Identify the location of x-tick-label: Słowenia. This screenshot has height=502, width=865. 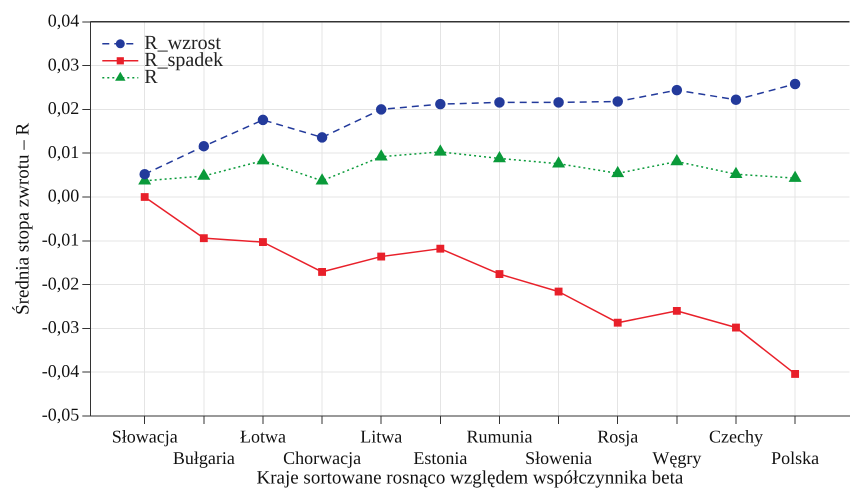
(558, 458).